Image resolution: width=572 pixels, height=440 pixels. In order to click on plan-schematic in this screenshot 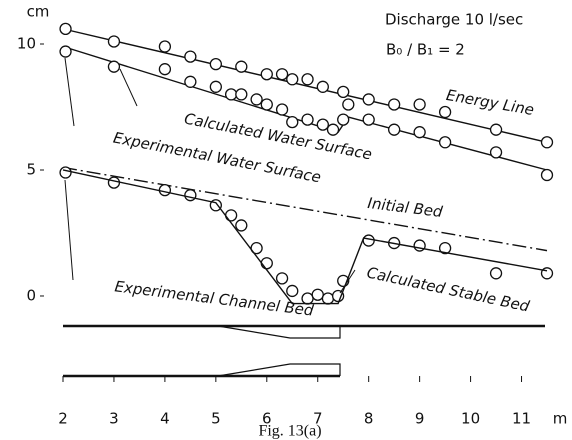, I will do `click(304, 351)`.